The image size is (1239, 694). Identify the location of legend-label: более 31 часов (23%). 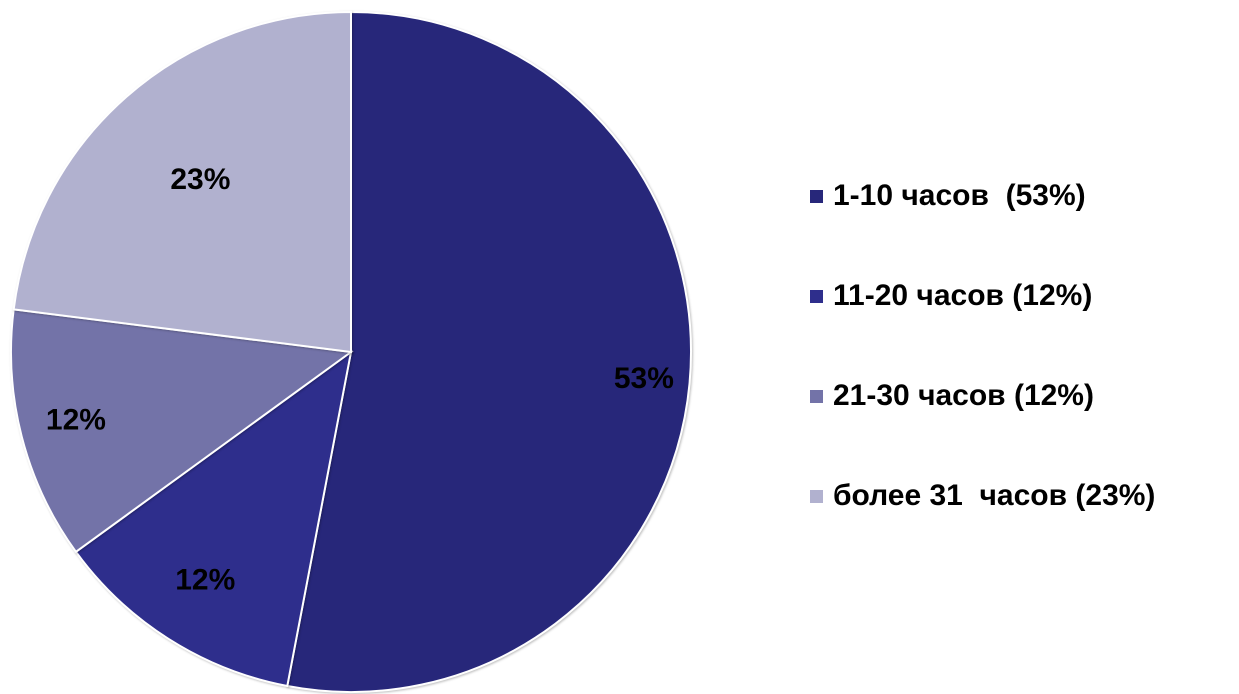
(994, 495).